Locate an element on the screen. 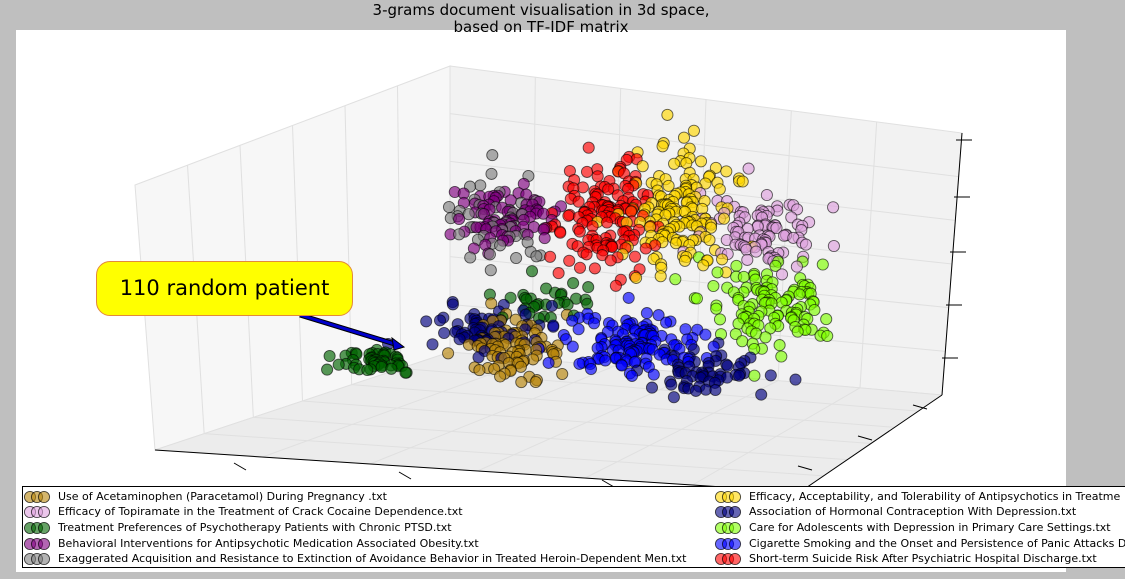  chart-title-line-2: based on TF-IDF matrix is located at coordinates (541, 27).